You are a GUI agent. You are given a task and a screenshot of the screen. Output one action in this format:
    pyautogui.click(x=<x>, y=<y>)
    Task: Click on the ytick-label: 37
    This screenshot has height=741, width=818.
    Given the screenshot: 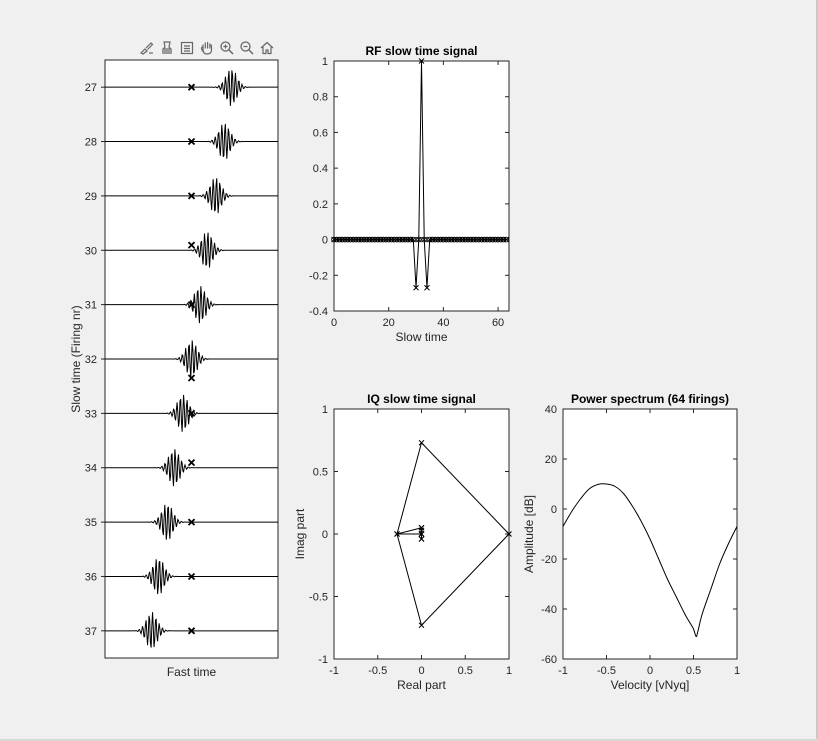 What is the action you would take?
    pyautogui.click(x=91, y=632)
    